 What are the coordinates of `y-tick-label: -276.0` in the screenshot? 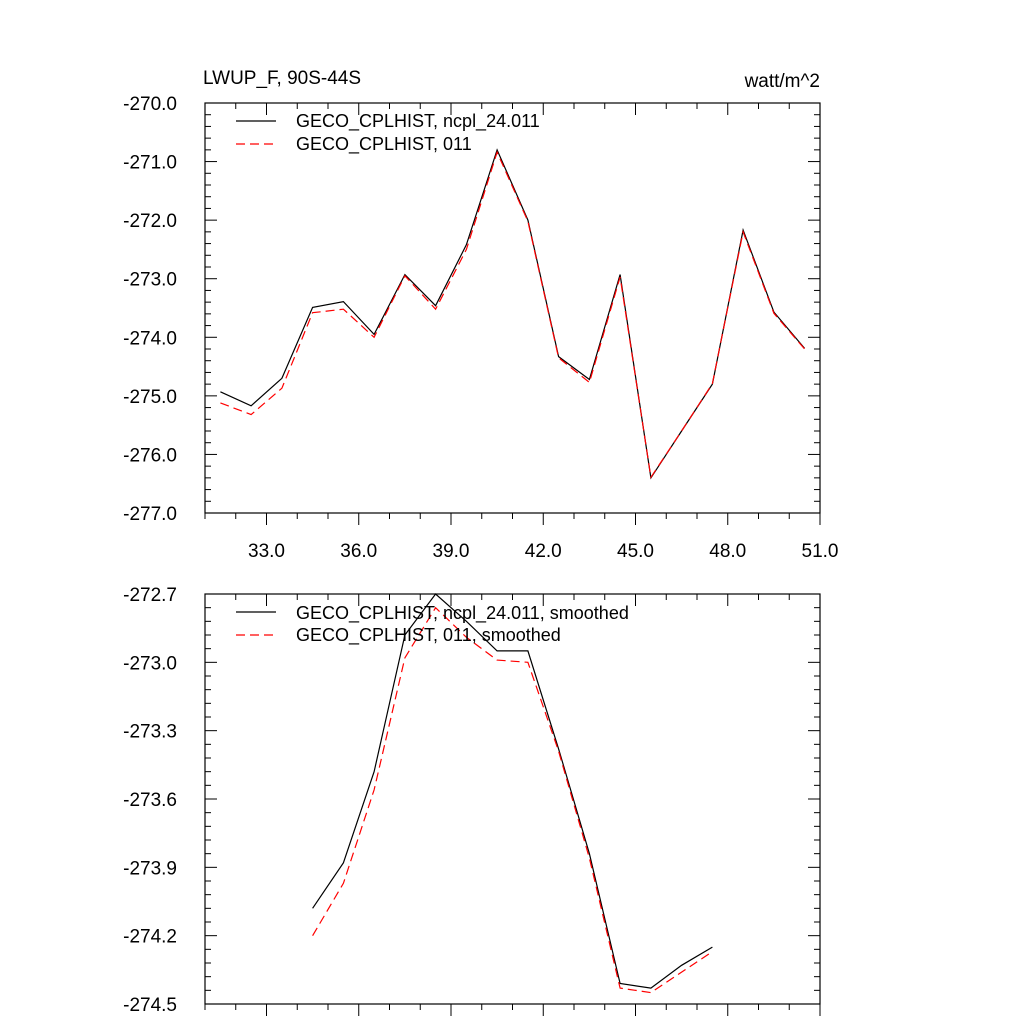 It's located at (150, 455).